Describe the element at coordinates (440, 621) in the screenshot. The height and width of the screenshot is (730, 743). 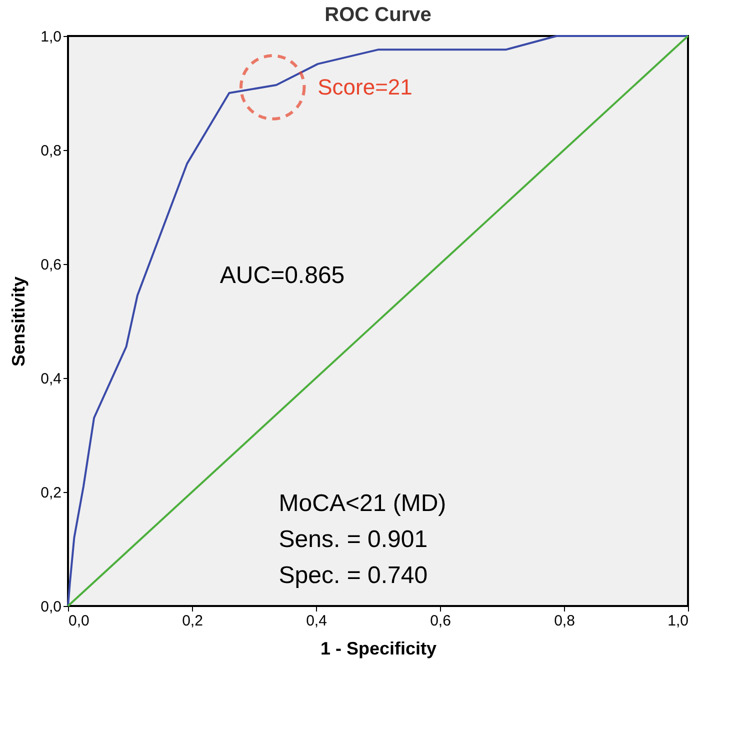
I see `x-tick-label: 0,6` at that location.